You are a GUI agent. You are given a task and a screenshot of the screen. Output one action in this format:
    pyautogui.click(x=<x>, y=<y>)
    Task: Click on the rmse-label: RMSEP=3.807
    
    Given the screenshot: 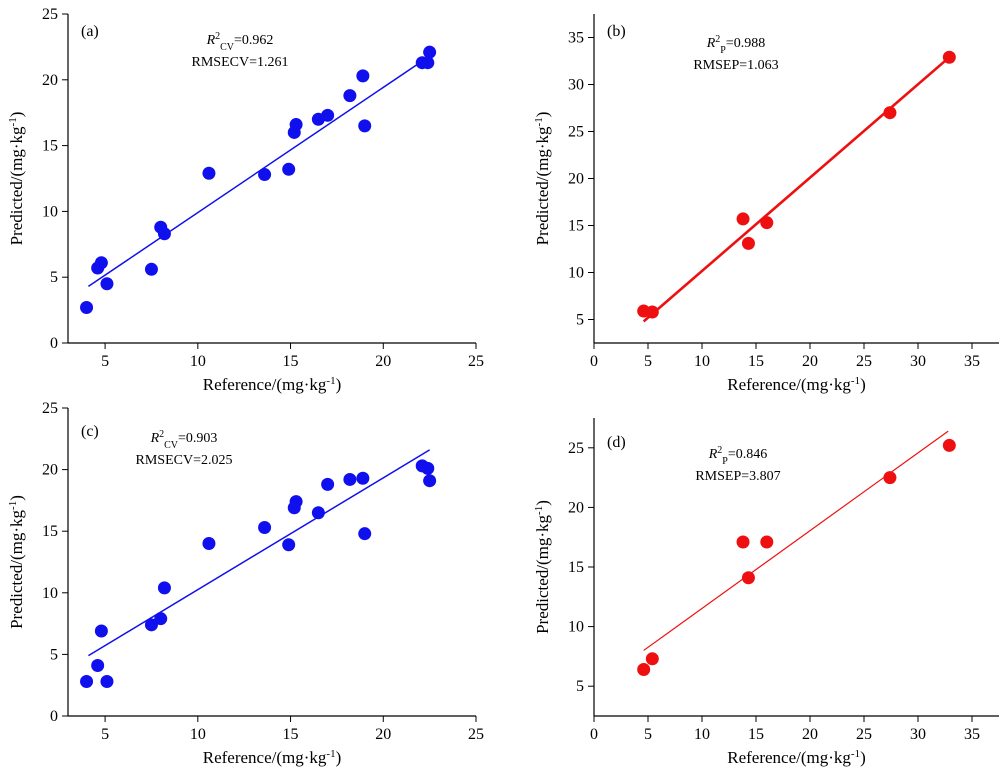 What is the action you would take?
    pyautogui.click(x=737, y=476)
    